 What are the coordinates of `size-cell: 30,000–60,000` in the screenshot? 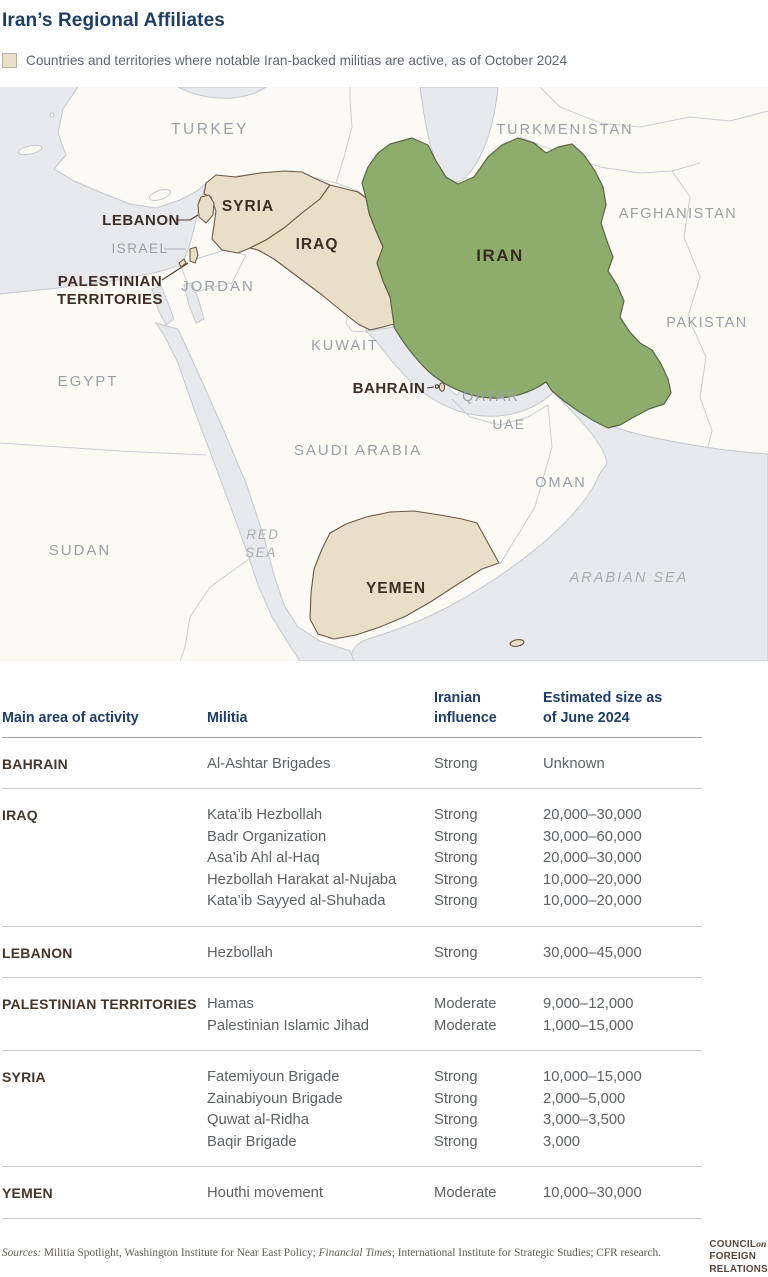 It's located at (592, 836).